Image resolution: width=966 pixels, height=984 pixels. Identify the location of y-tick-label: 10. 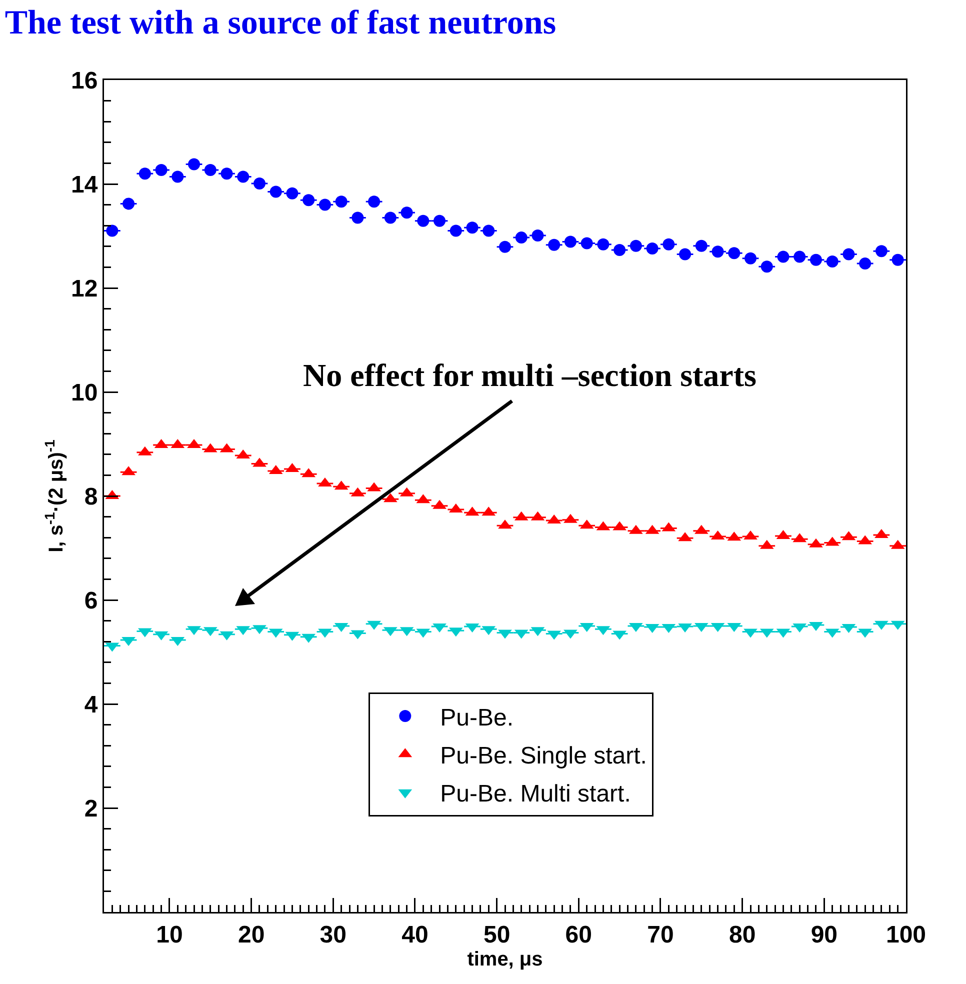
(84, 392).